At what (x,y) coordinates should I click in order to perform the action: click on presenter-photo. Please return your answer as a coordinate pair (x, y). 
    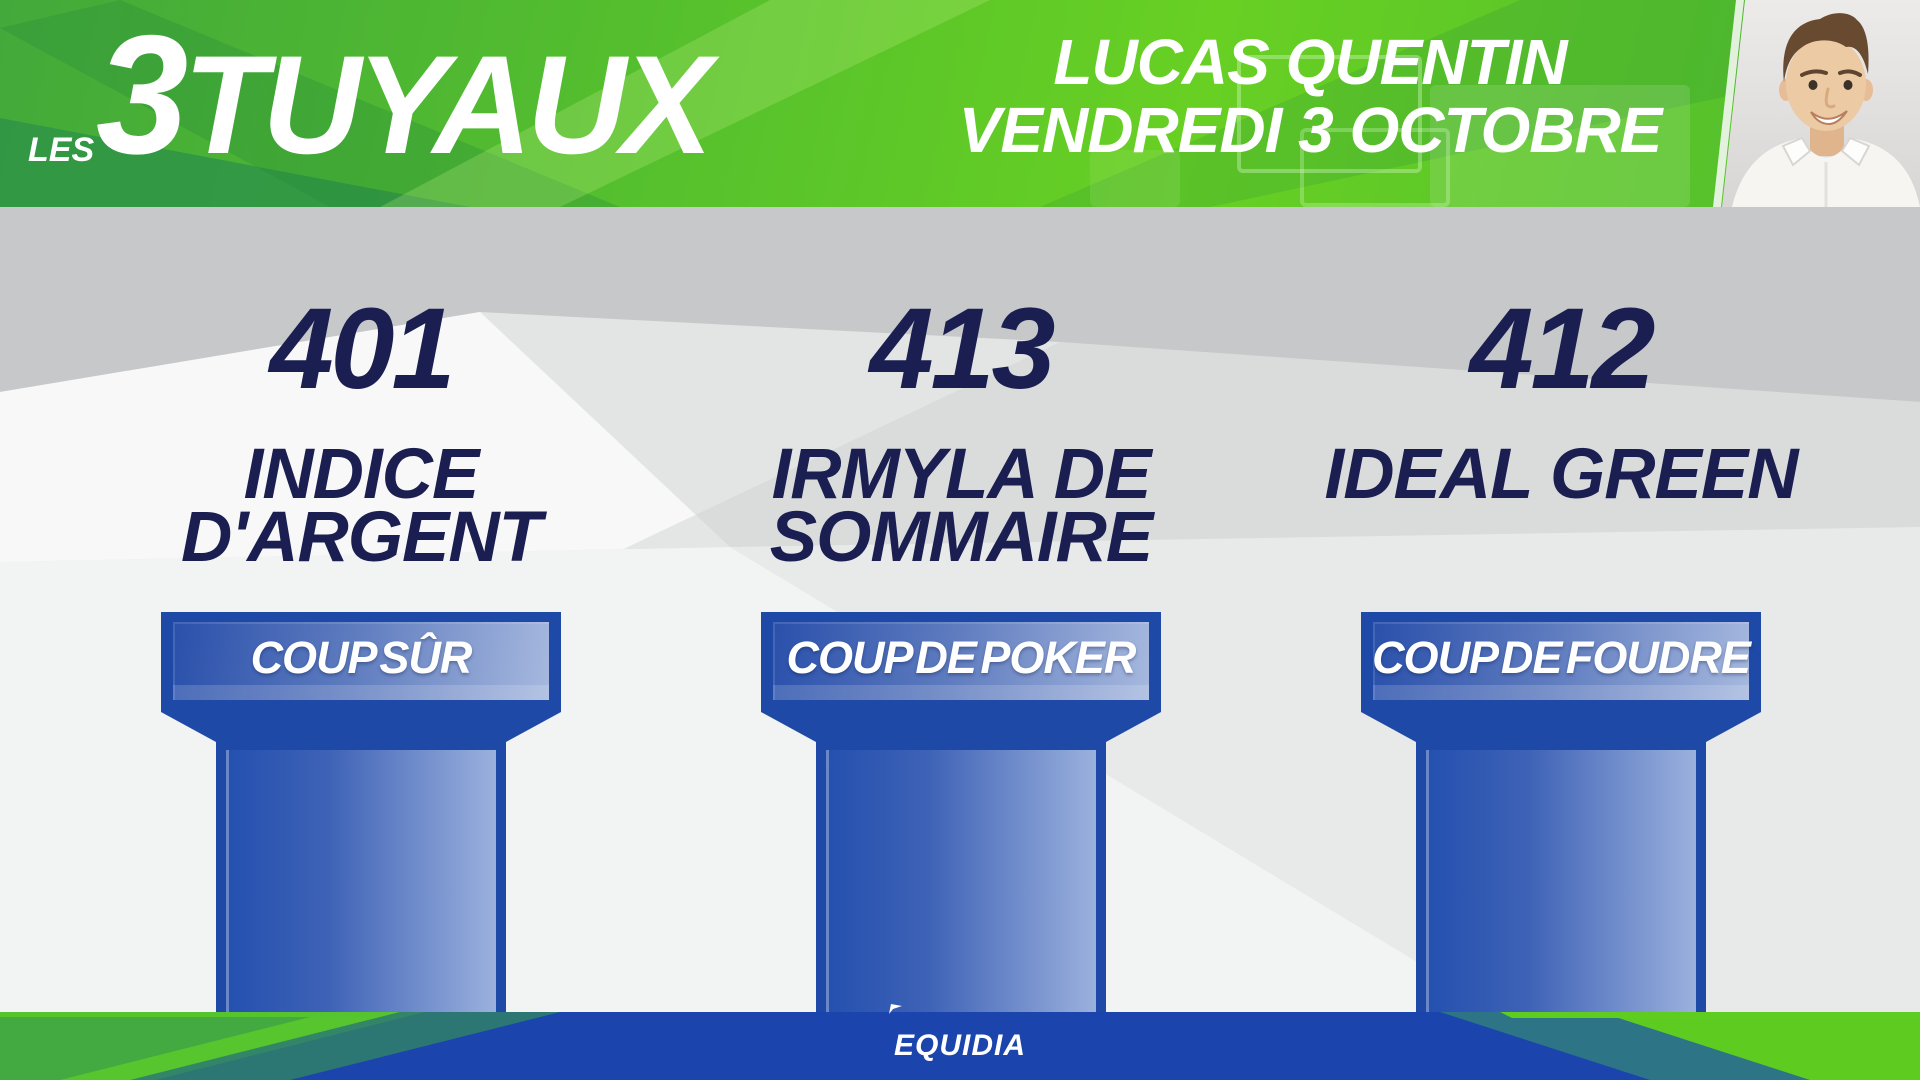
    Looking at the image, I should click on (1821, 103).